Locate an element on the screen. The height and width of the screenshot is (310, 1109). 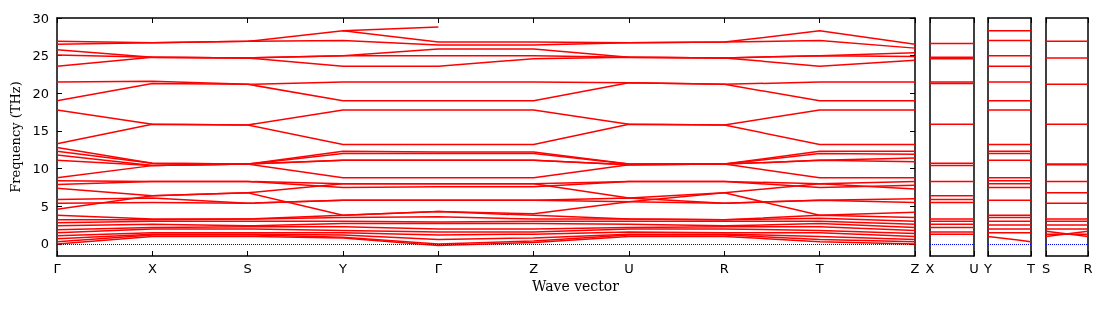
y-tick-label: 0 is located at coordinates (44, 244).